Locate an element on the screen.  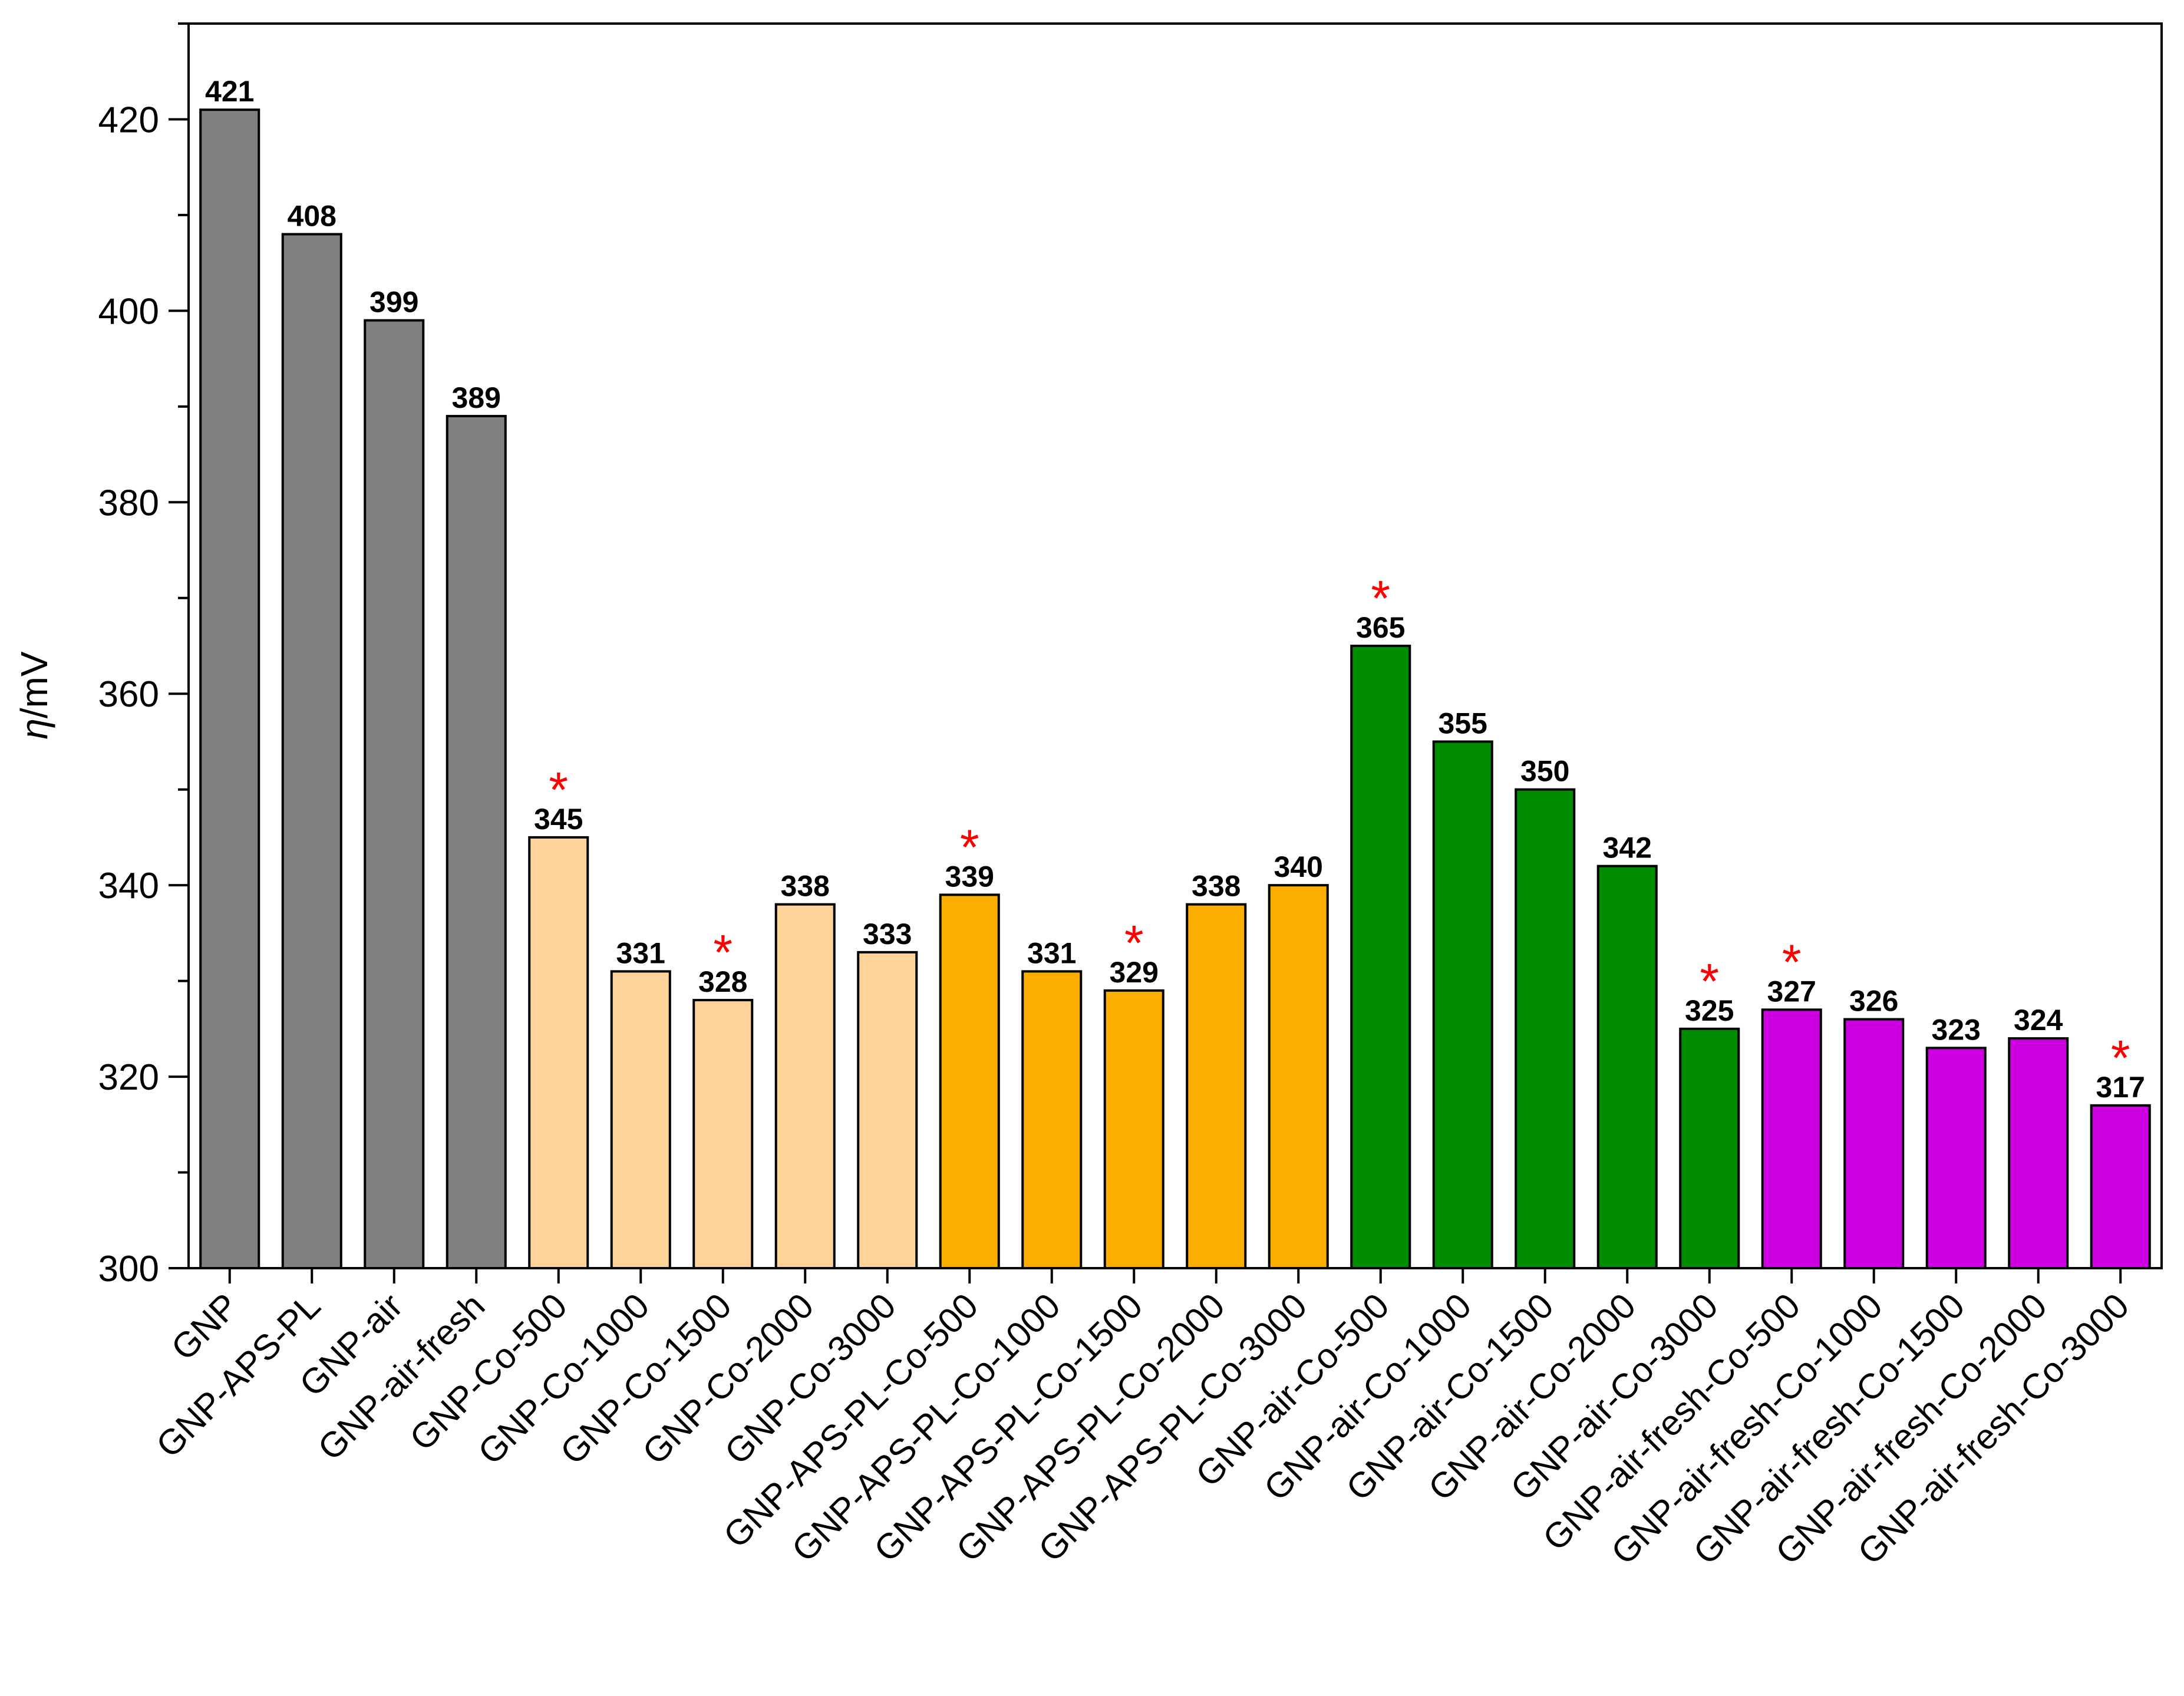
bar-group: 365* is located at coordinates (1380, 920).